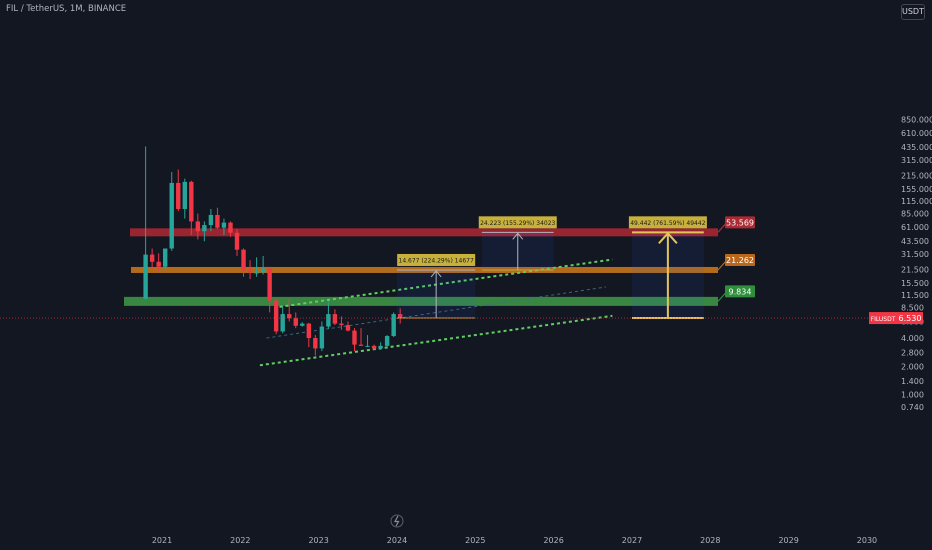 The width and height of the screenshot is (932, 550). Describe the element at coordinates (66, 9) in the screenshot. I see `symbol-title: FIL / TetherUS, 1M, BINANCE` at that location.